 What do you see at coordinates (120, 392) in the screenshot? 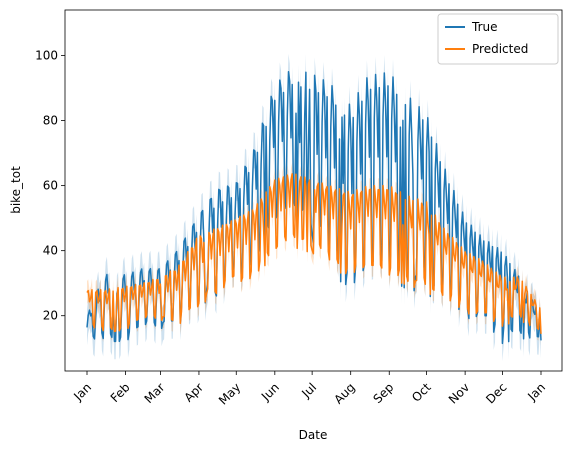
I see `x-tick-label: Feb` at bounding box center [120, 392].